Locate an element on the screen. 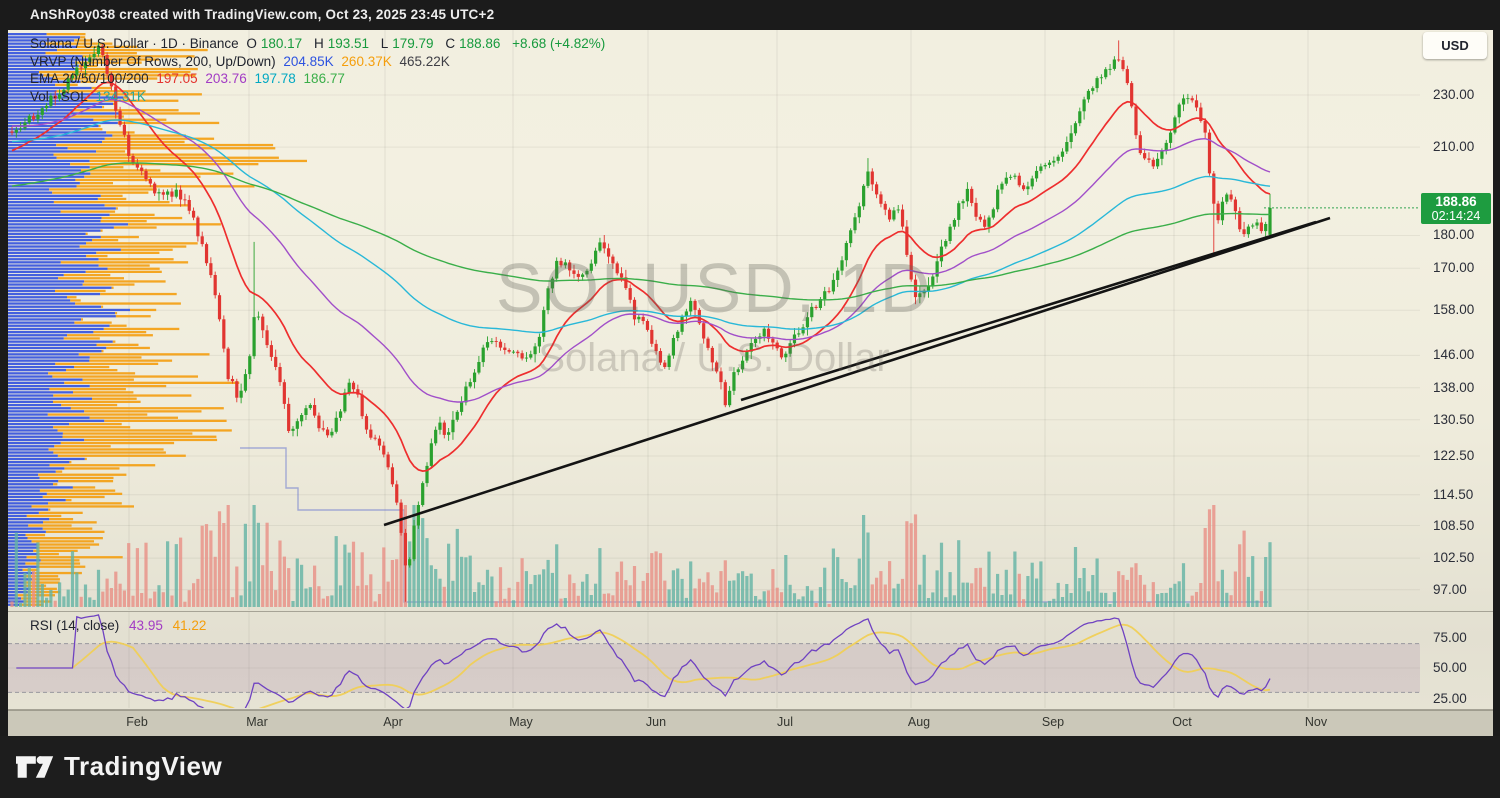 This screenshot has height=798, width=1500. bar-countdown: 02:14:24 is located at coordinates (1456, 216).